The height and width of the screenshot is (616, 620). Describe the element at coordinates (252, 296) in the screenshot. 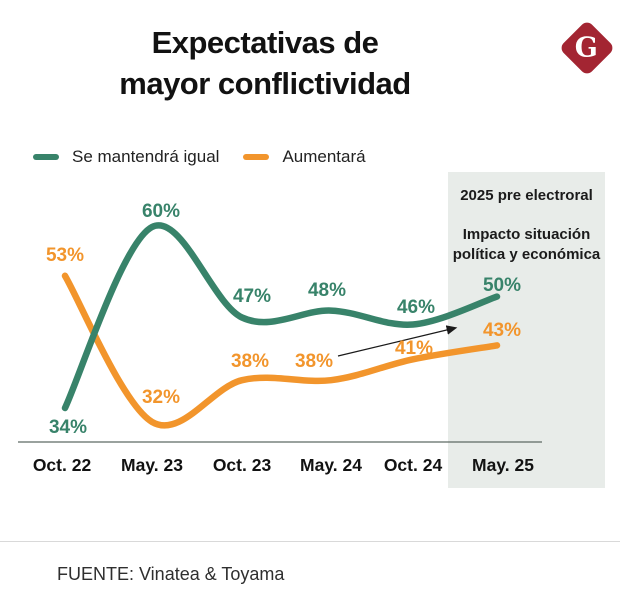

I see `data-label: 47%` at that location.